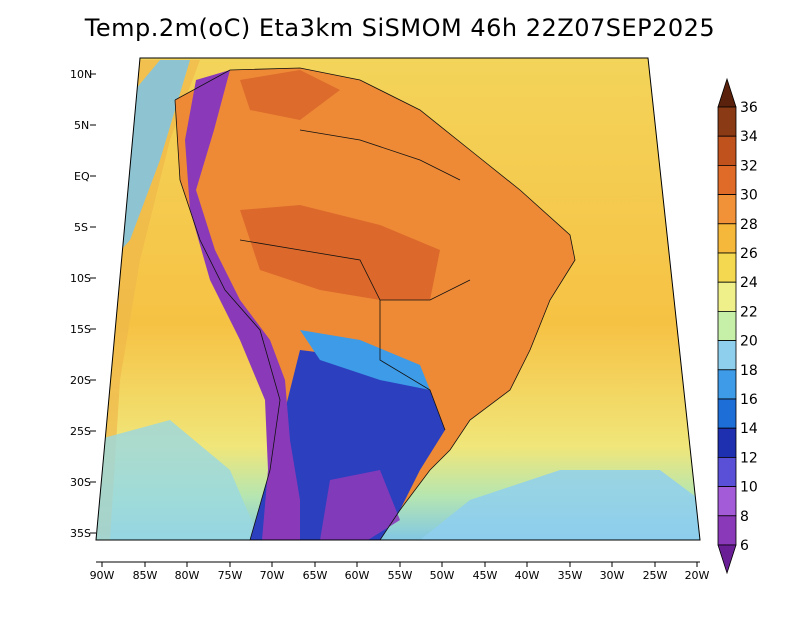 The height and width of the screenshot is (618, 800). What do you see at coordinates (749, 312) in the screenshot?
I see `colorbar-label: 22` at bounding box center [749, 312].